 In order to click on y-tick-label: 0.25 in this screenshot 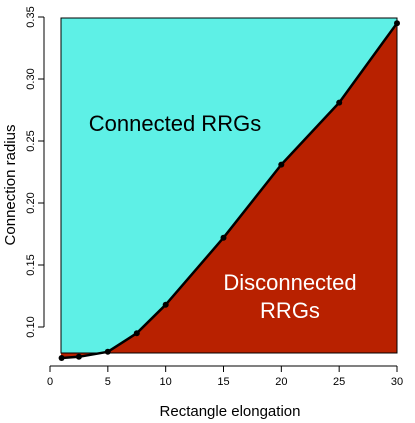, I will do `click(31, 140)`.